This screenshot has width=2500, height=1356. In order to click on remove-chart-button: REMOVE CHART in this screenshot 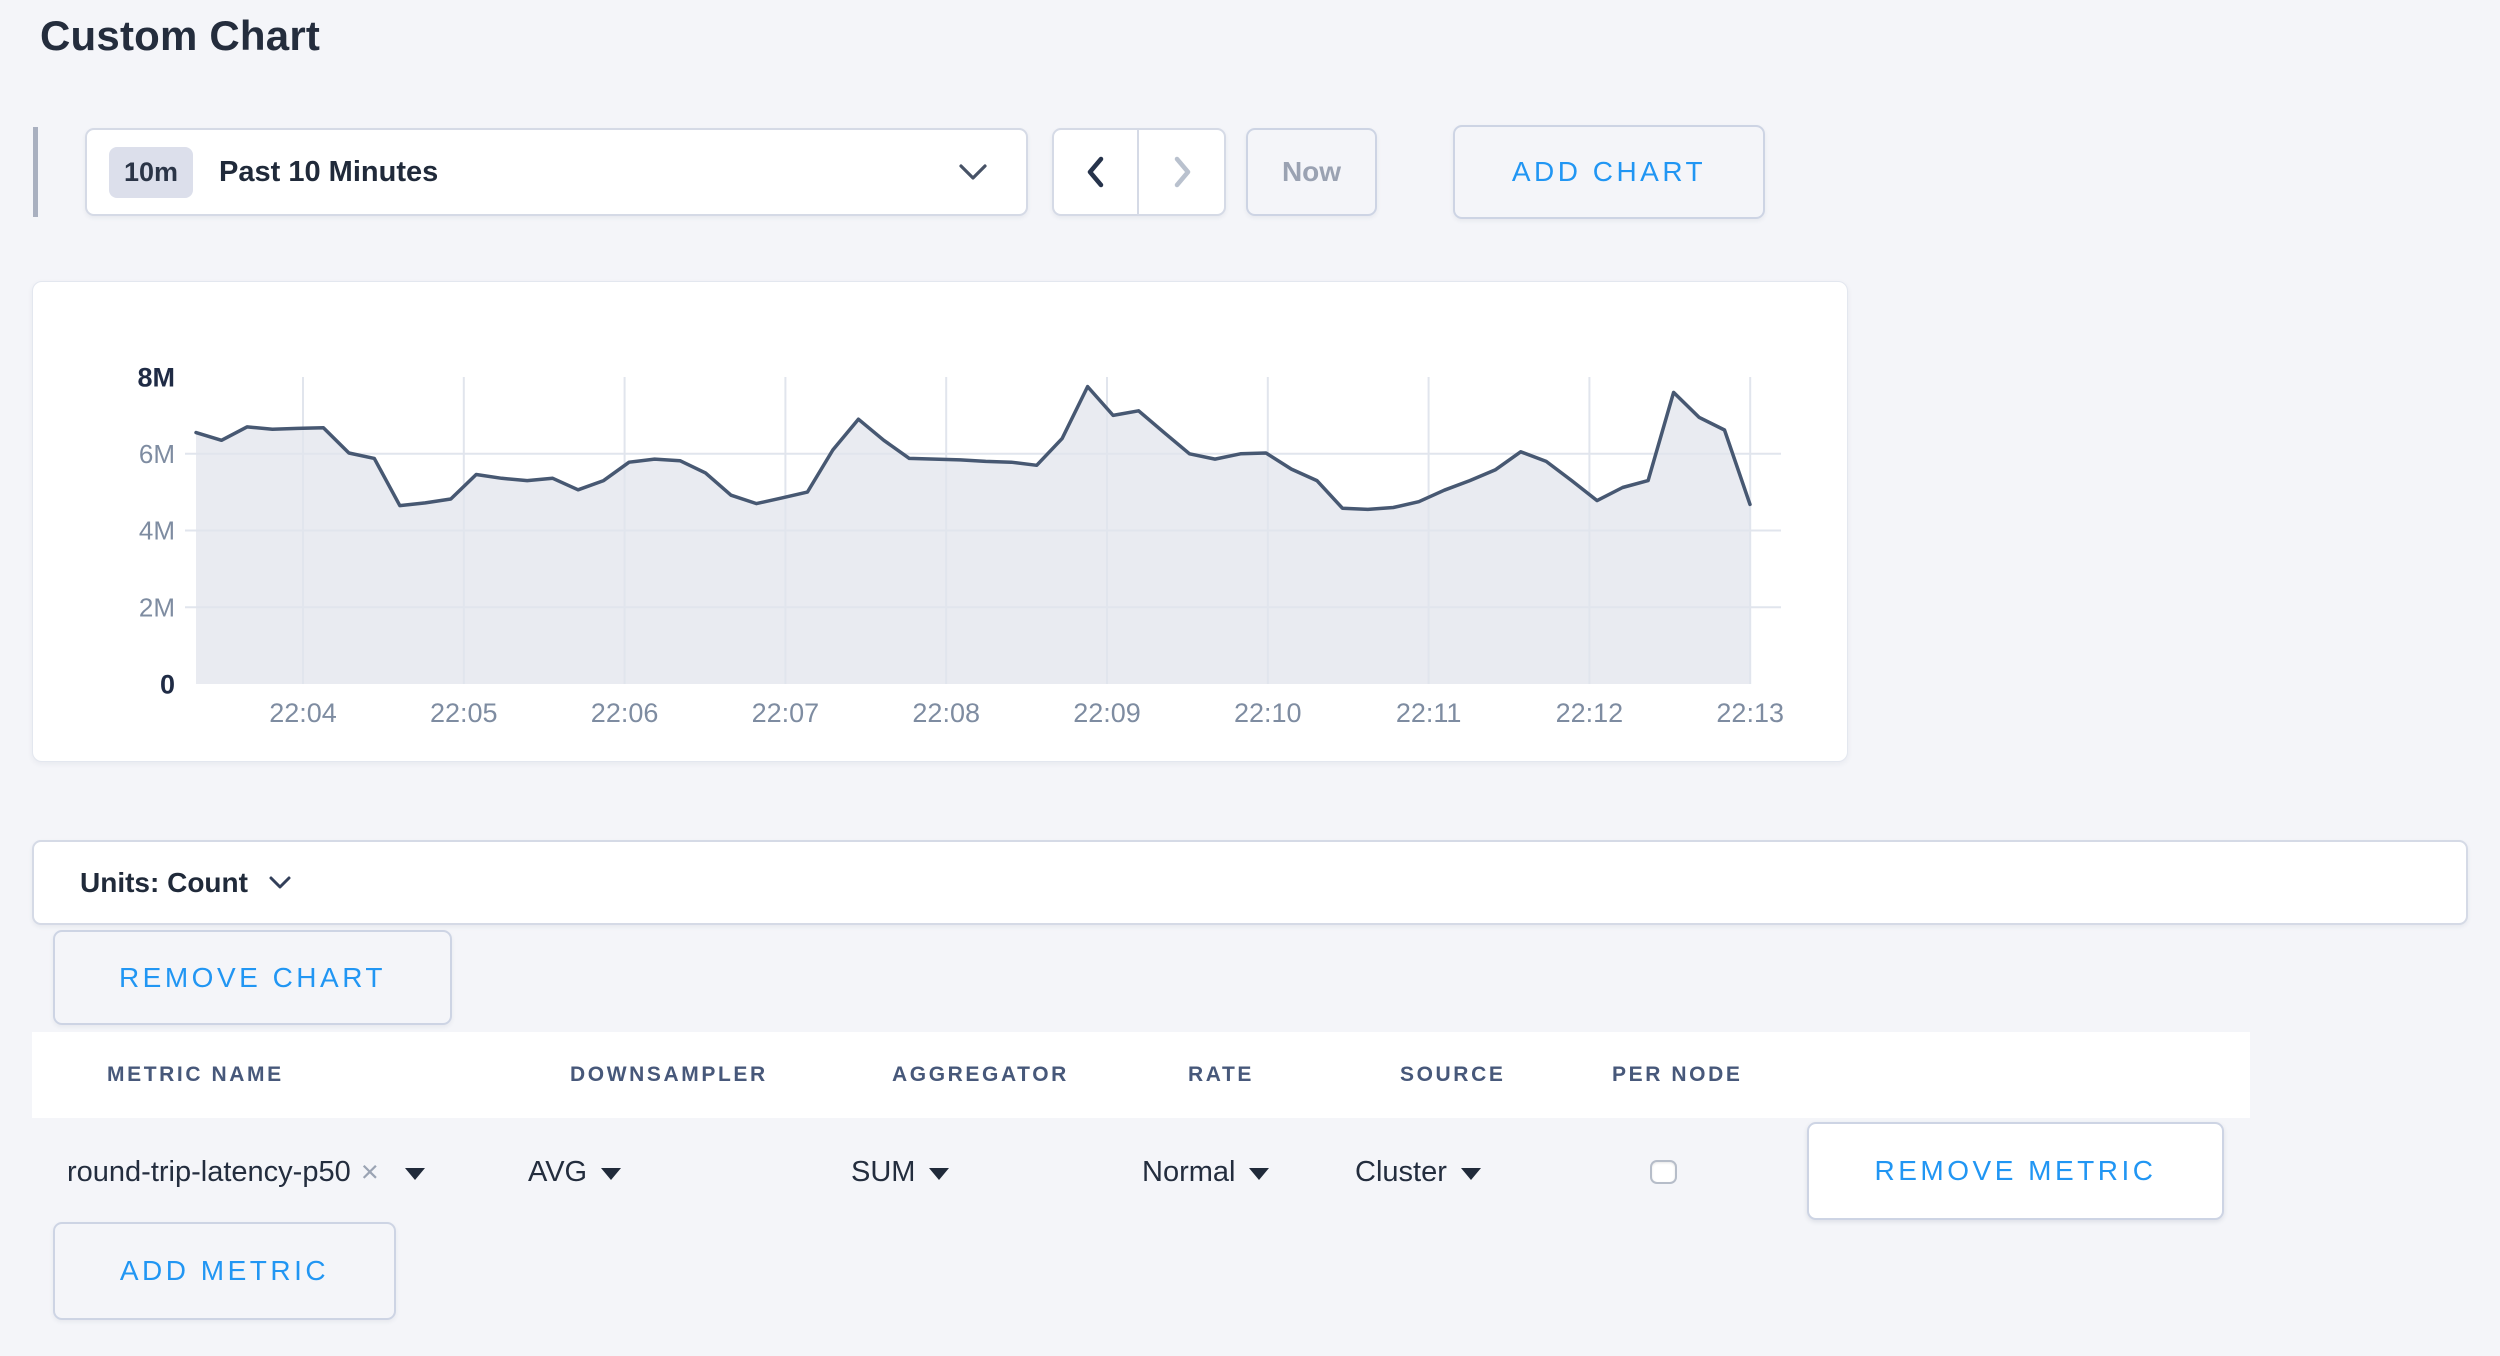, I will do `click(252, 977)`.